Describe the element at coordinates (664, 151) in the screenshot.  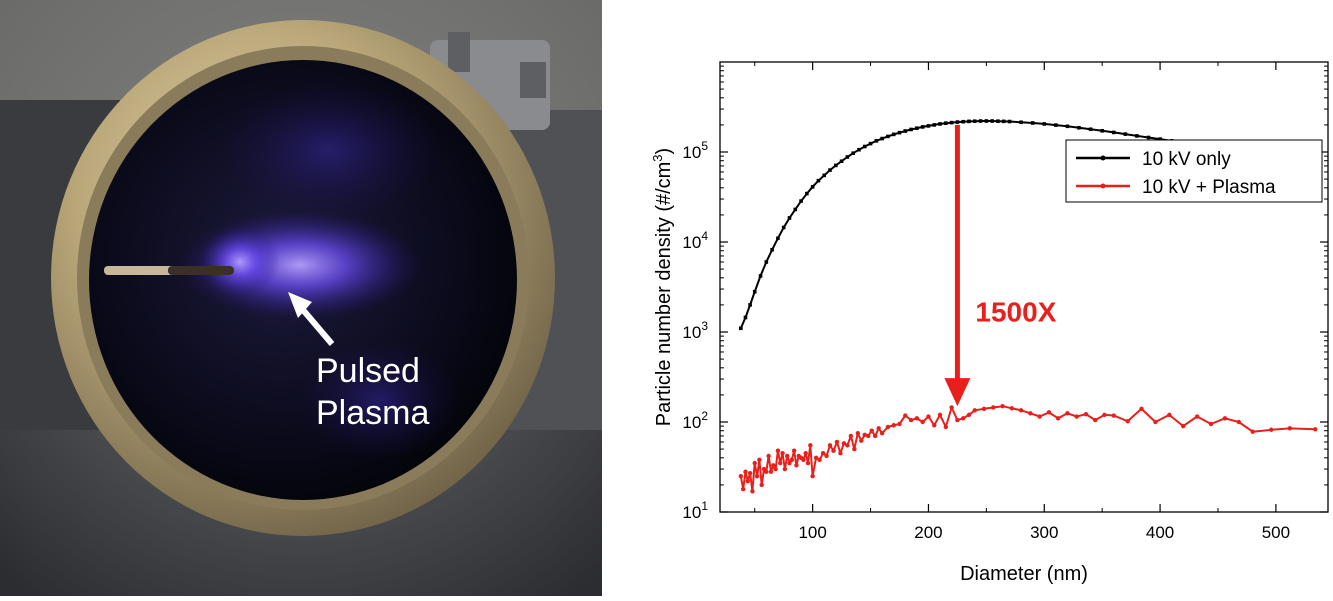
I see `y-axis-label-close: )` at that location.